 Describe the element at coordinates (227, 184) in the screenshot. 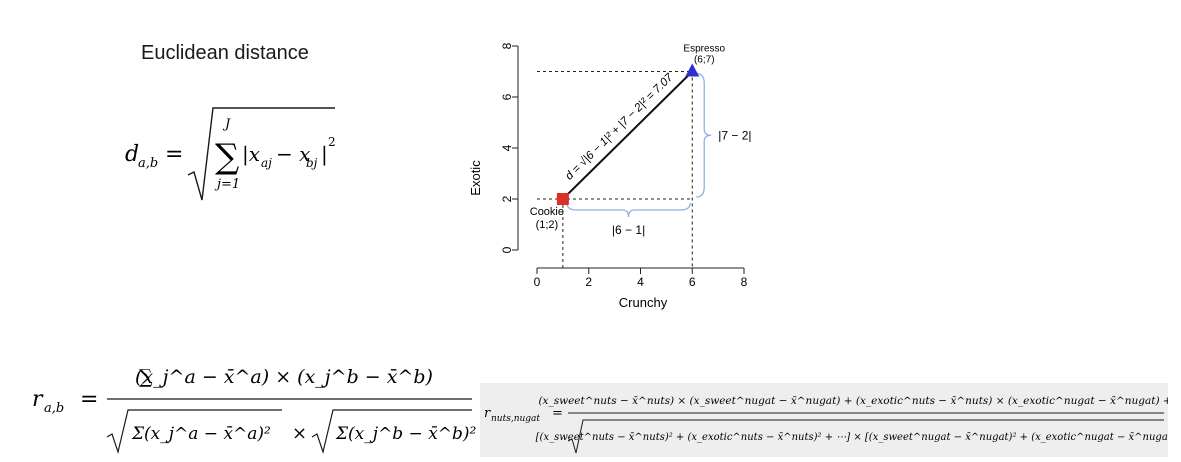

I see `sum-bottom: j=1` at that location.